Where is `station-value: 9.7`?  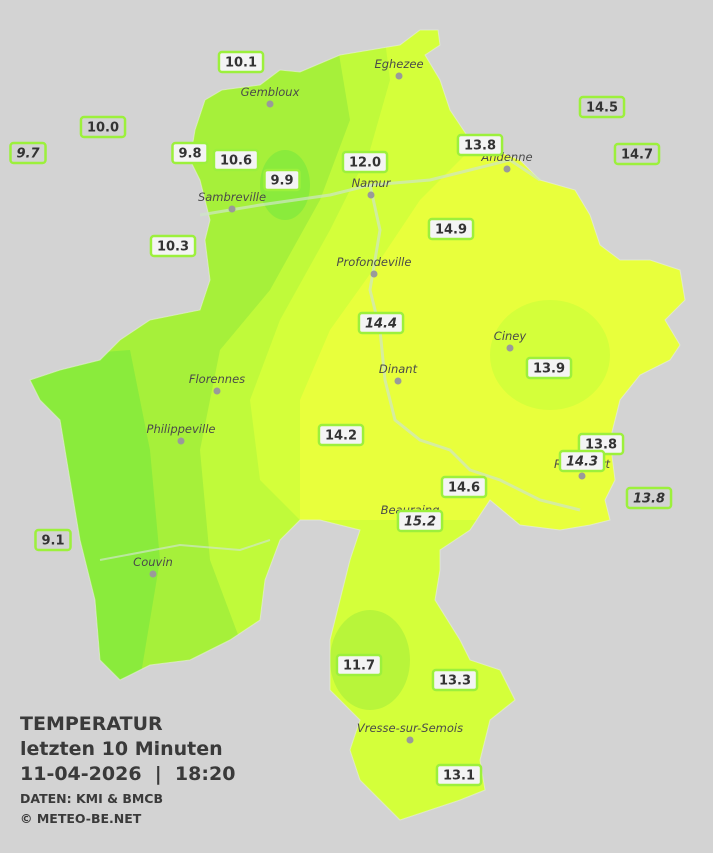 station-value: 9.7 is located at coordinates (28, 154).